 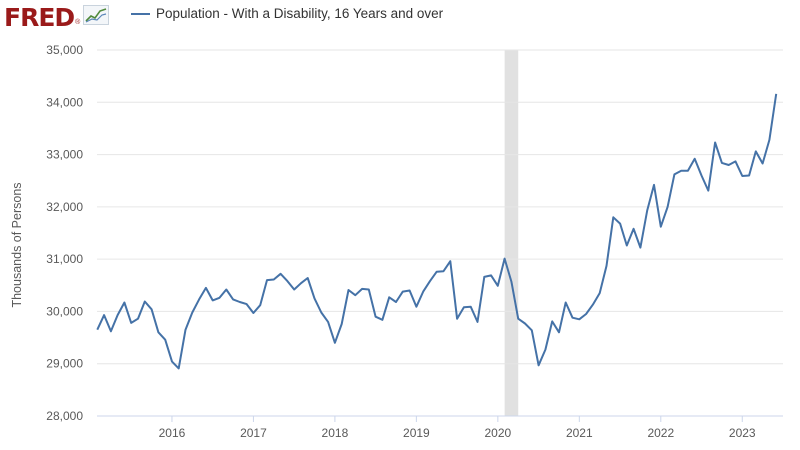 What do you see at coordinates (440, 418) in the screenshot?
I see `x-axis` at bounding box center [440, 418].